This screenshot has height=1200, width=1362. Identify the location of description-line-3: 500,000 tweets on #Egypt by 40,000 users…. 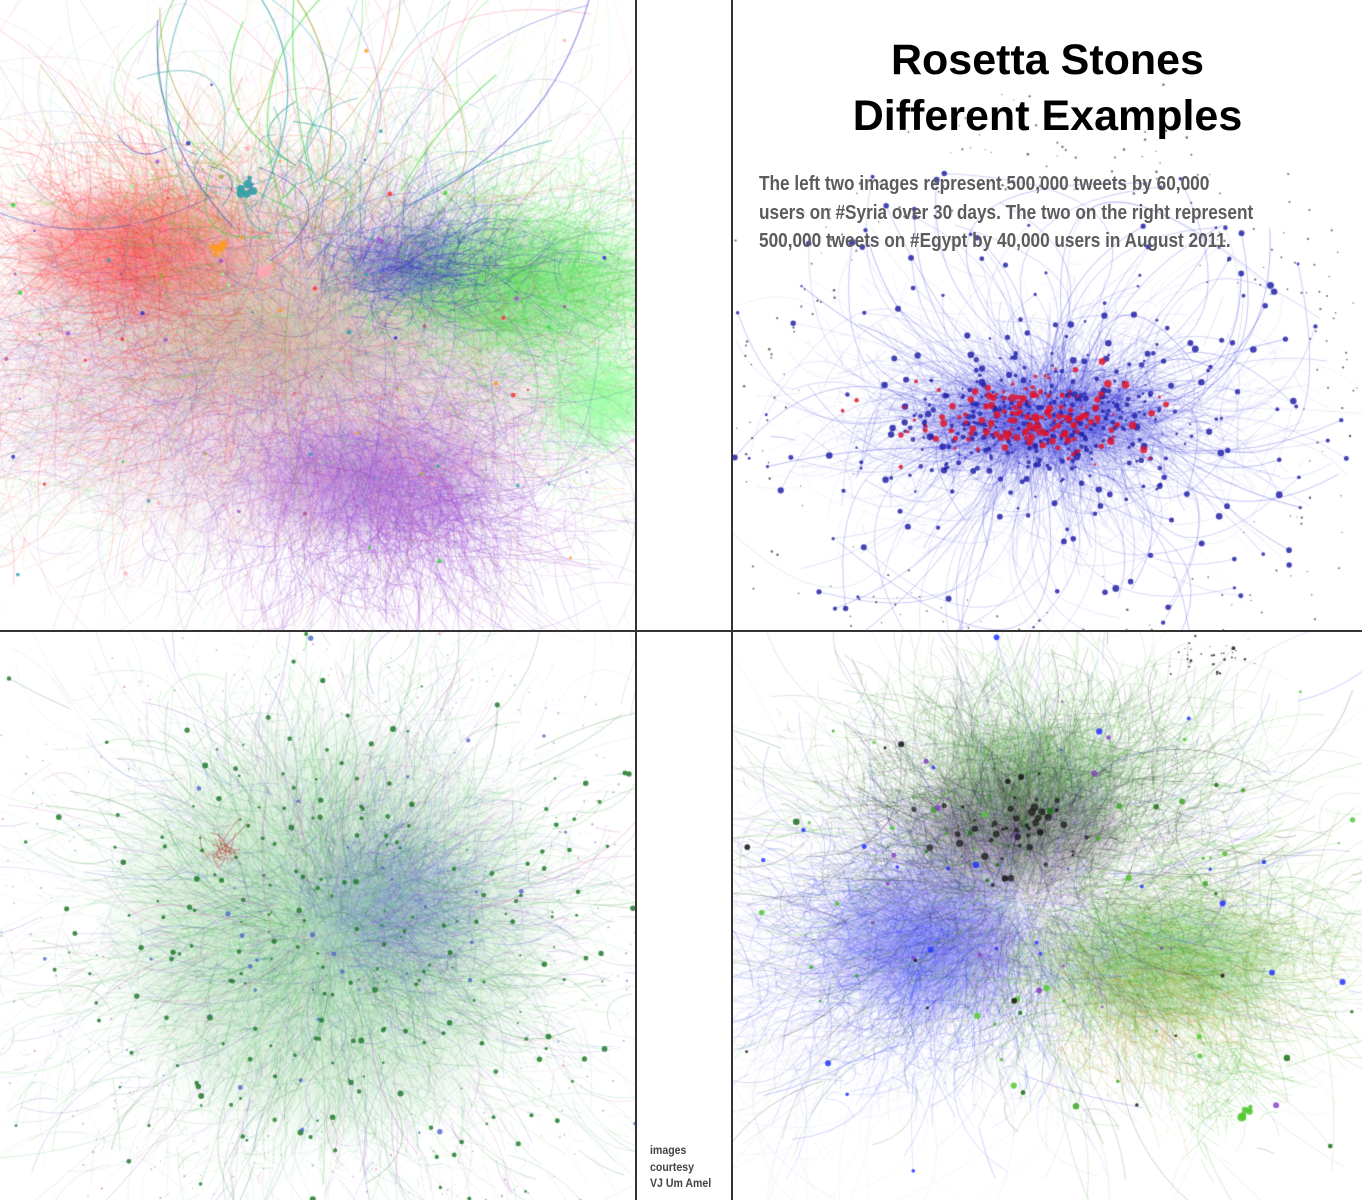
(995, 241).